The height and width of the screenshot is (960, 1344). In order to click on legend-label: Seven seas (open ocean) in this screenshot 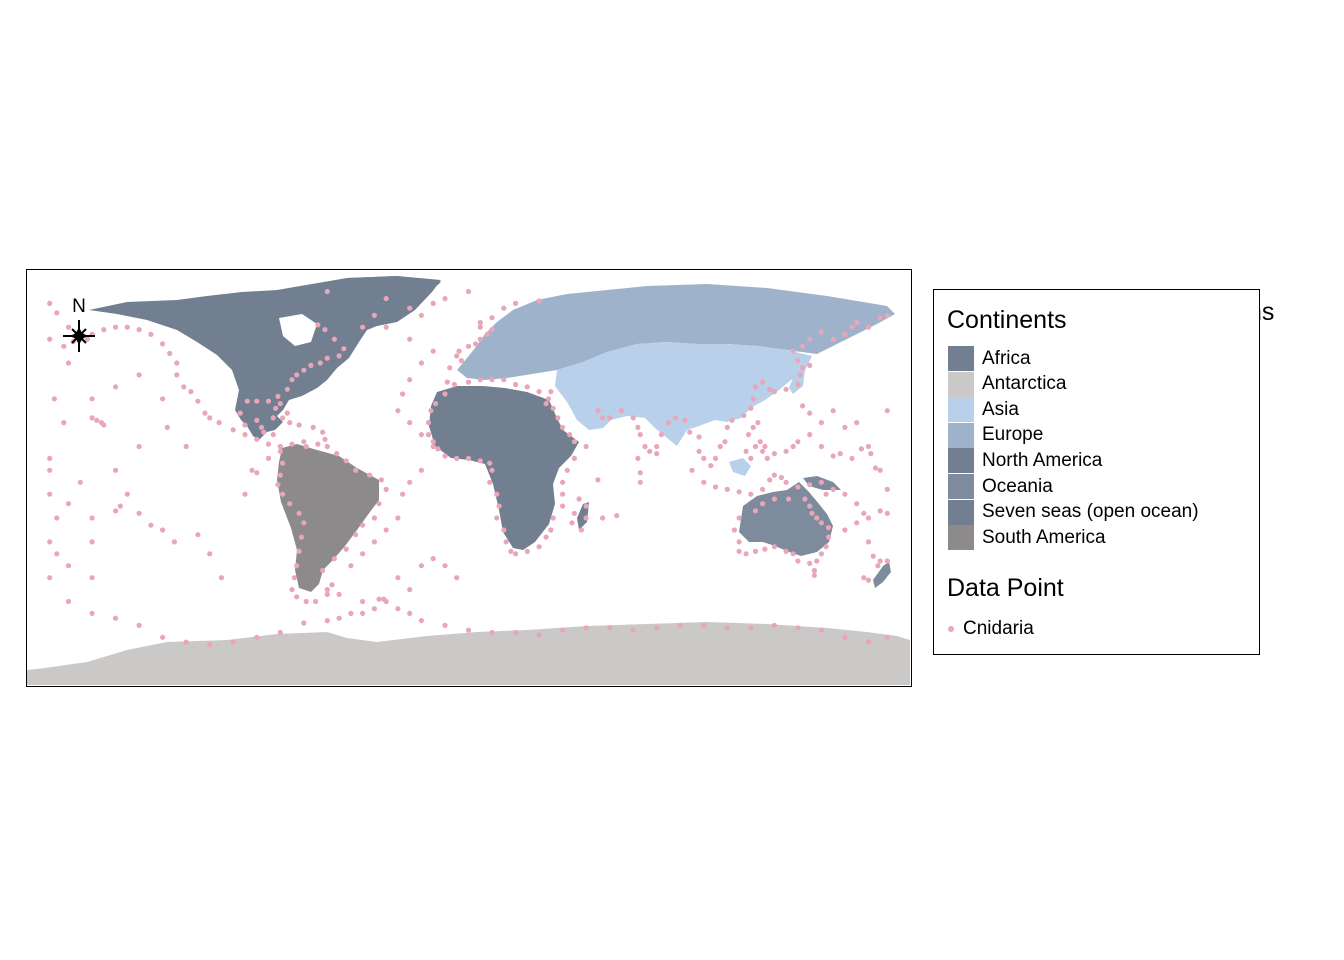, I will do `click(1090, 512)`.